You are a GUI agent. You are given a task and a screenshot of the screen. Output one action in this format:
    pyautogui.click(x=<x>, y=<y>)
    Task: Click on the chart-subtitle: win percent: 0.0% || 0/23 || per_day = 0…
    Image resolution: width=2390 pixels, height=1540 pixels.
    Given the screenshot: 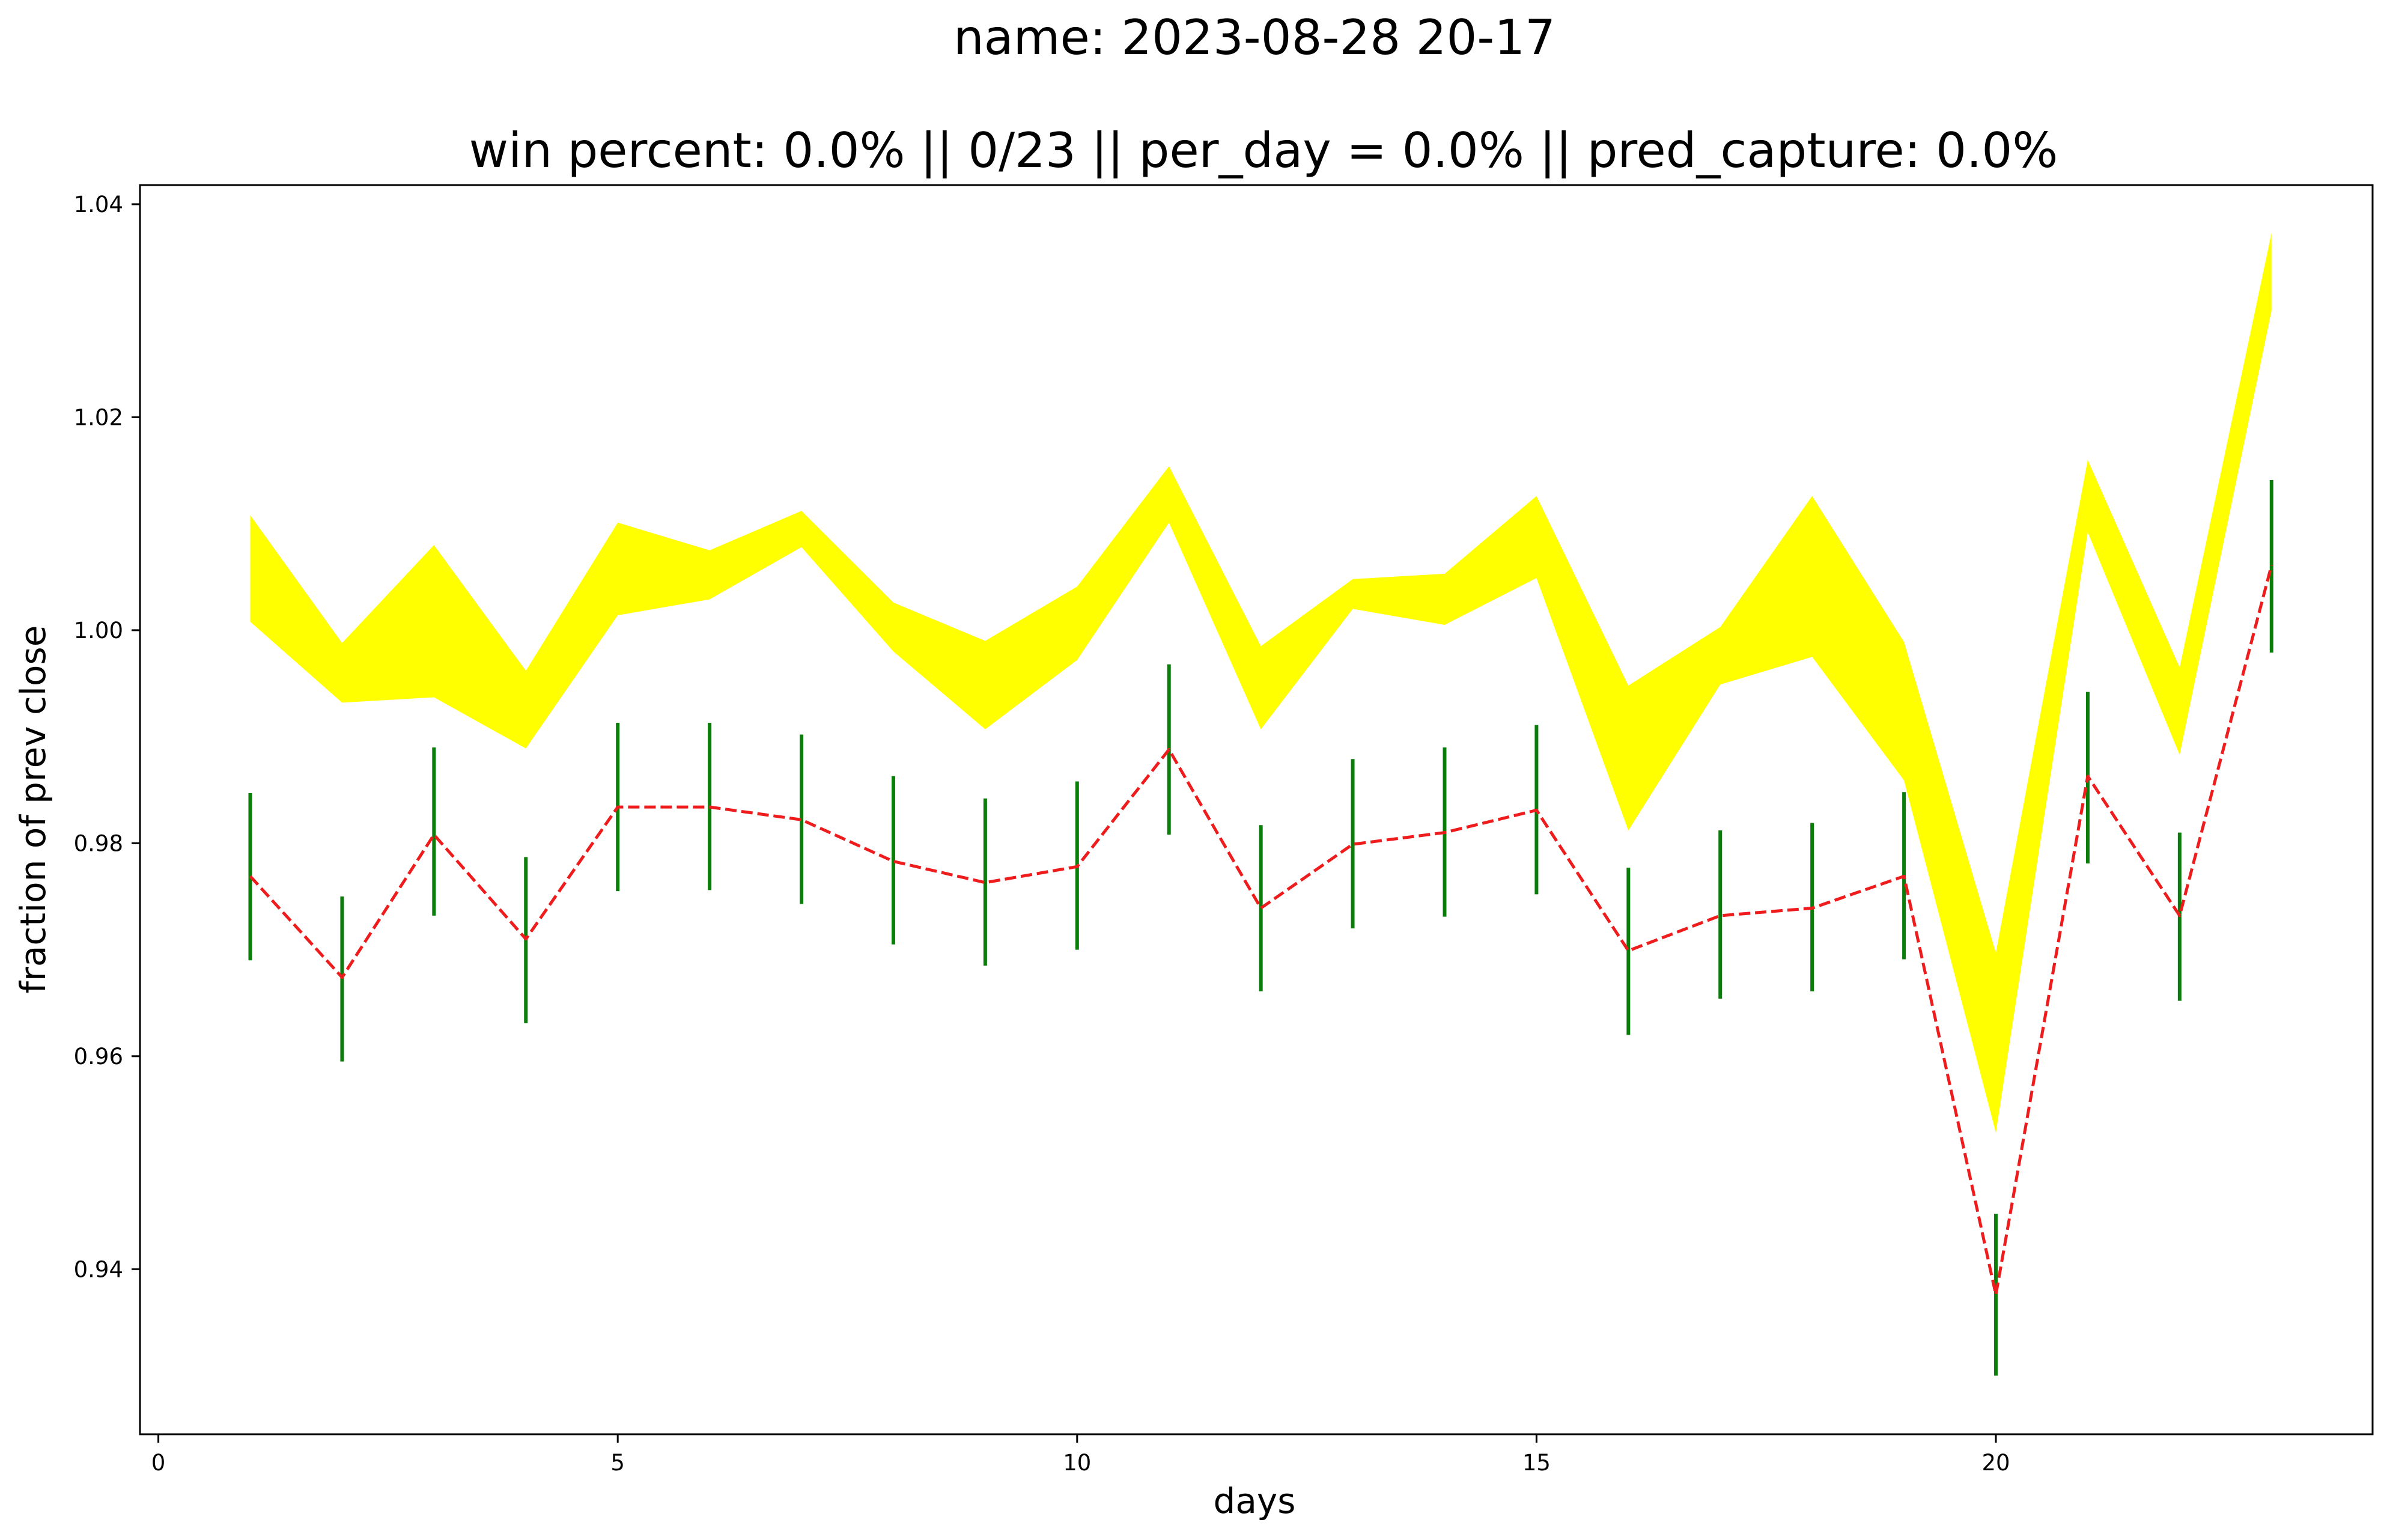 What is the action you would take?
    pyautogui.click(x=1263, y=151)
    